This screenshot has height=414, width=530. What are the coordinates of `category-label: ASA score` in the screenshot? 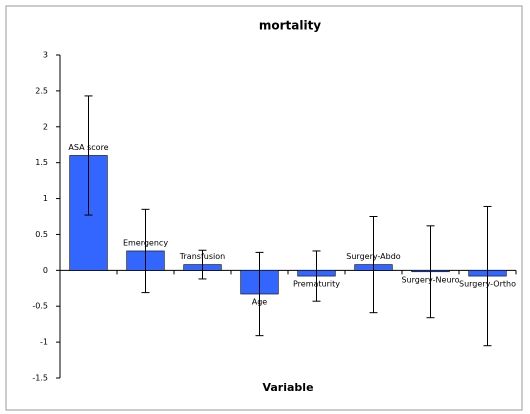 It's located at (88, 147).